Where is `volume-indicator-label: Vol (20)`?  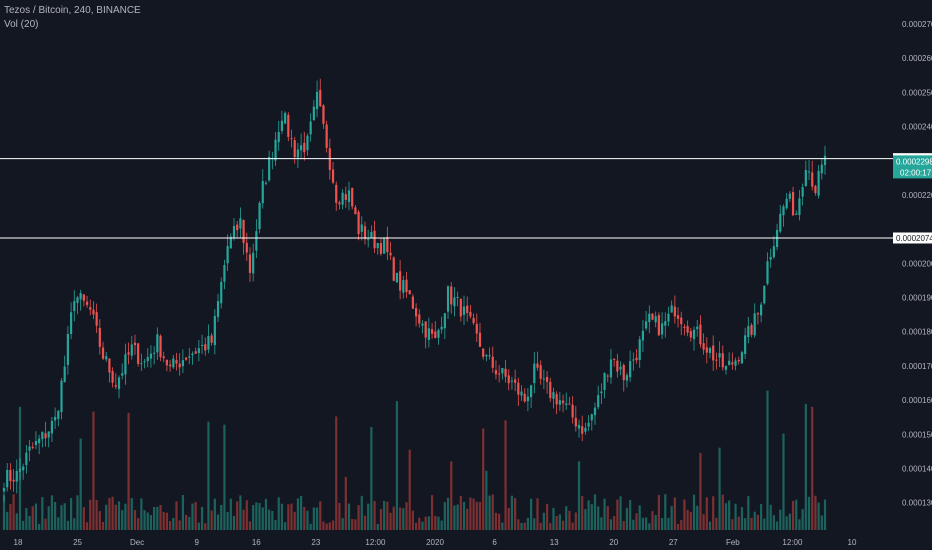
volume-indicator-label: Vol (20) is located at coordinates (21, 24).